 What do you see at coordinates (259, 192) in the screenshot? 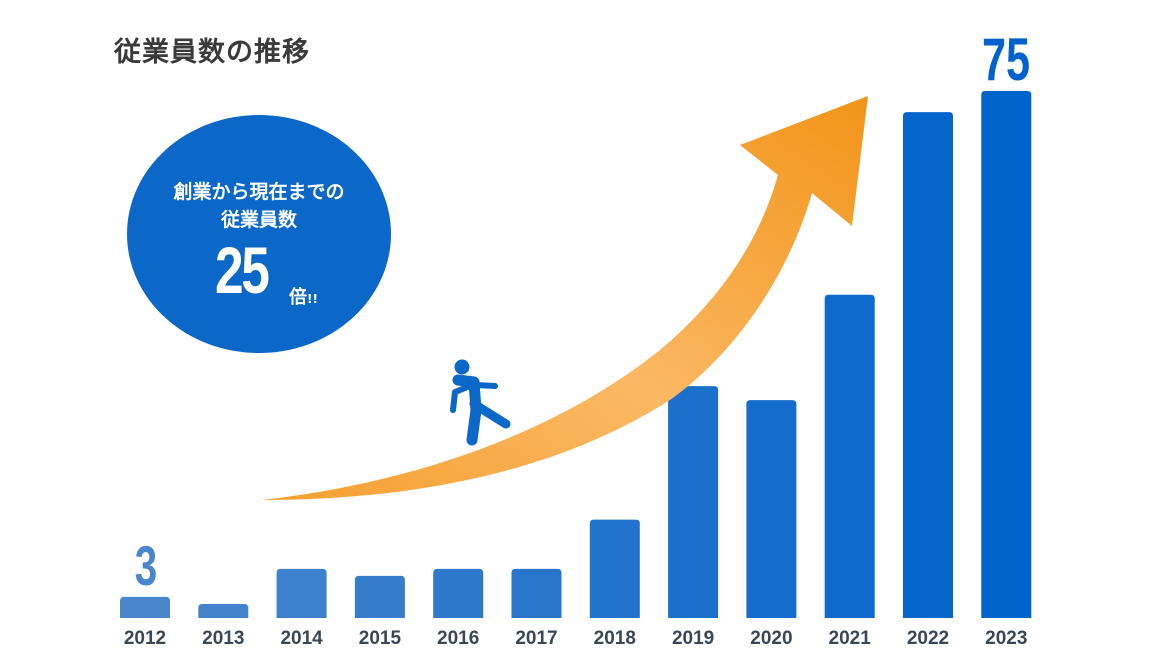
I see `callout-line1: 創業から現在までの` at bounding box center [259, 192].